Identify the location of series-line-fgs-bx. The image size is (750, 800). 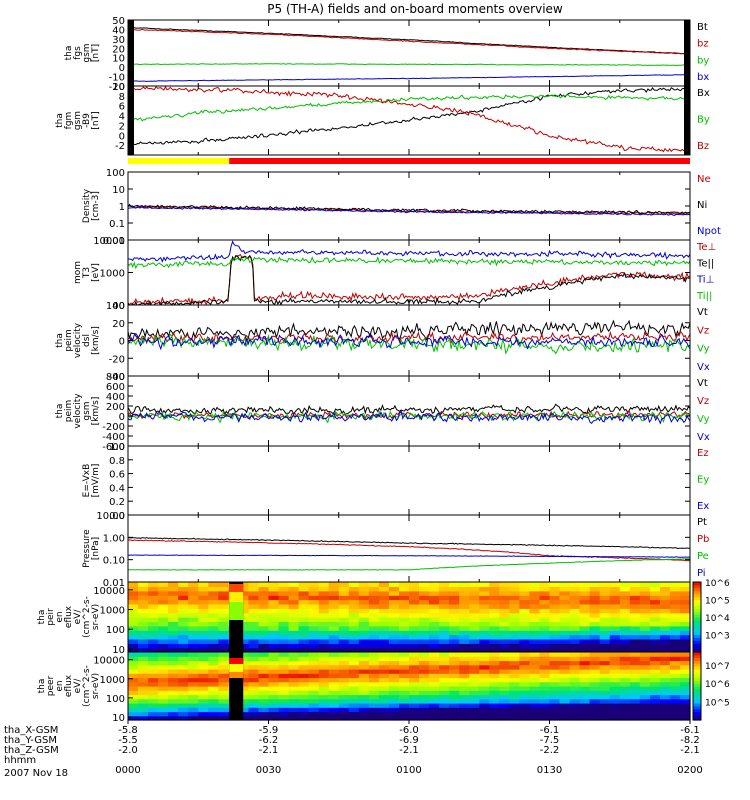
(409, 78).